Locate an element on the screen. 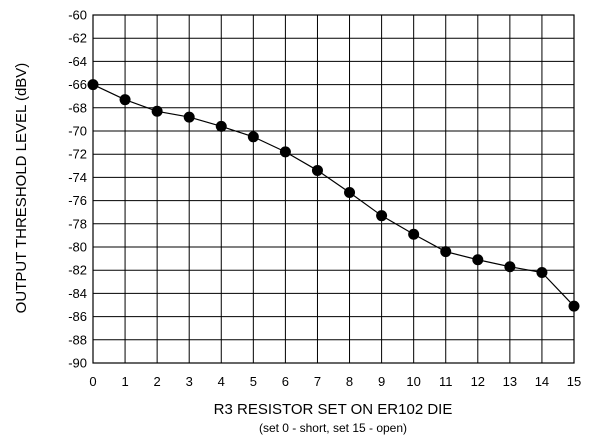 The height and width of the screenshot is (440, 590). y-tick-label: -78 is located at coordinates (77, 223).